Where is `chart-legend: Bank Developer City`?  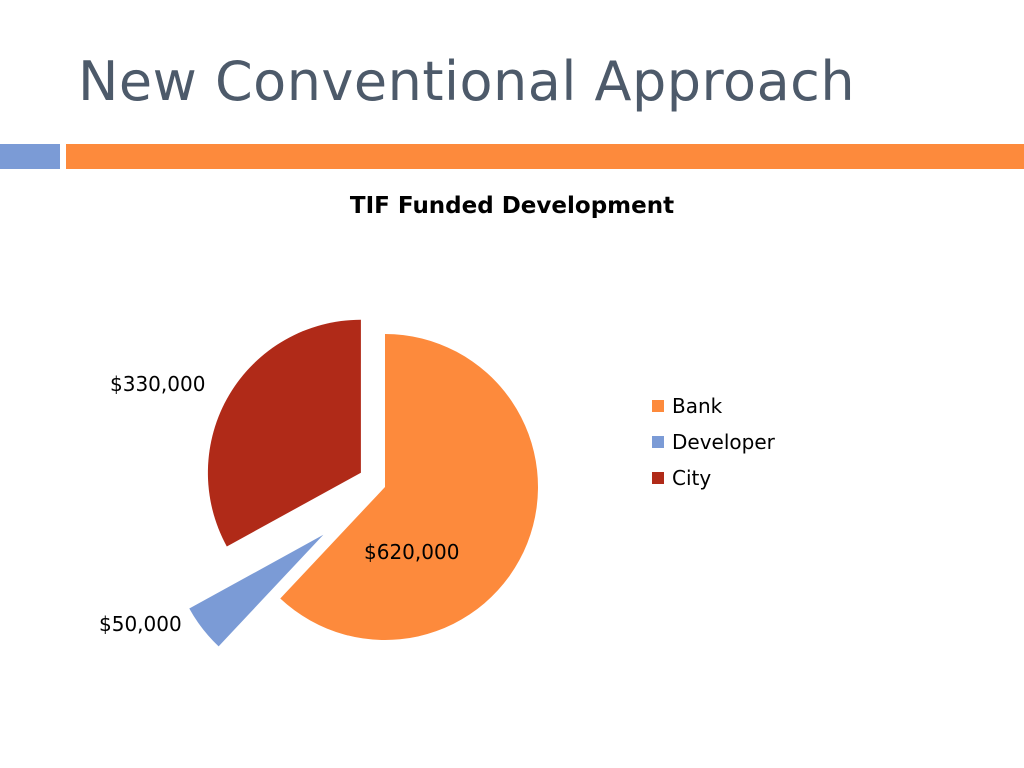 chart-legend: Bank Developer City is located at coordinates (713, 442).